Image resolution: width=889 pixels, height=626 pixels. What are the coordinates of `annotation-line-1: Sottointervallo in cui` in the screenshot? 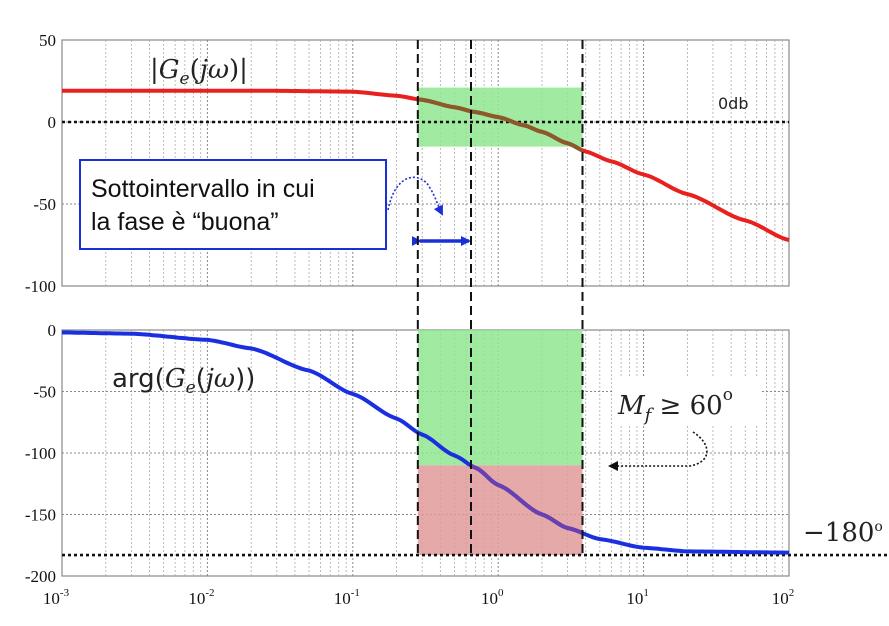 It's located at (203, 189).